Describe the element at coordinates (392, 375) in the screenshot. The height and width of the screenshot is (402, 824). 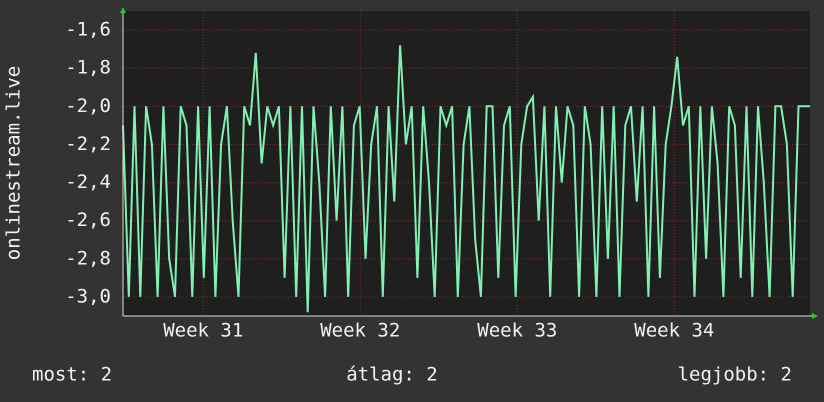
I see `stat-avg: átlag: 2` at that location.